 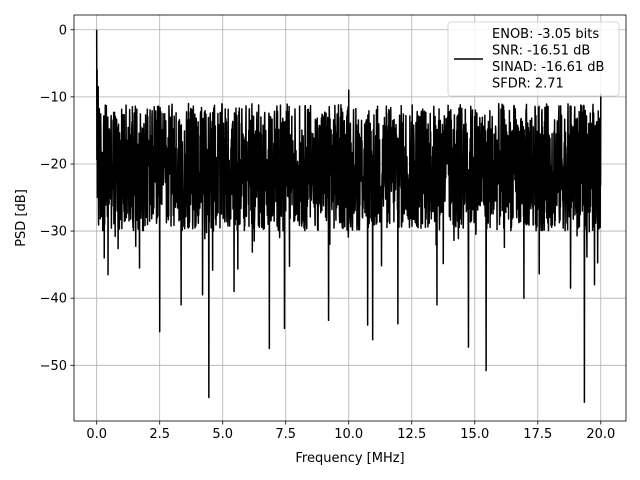 What do you see at coordinates (53, 299) in the screenshot?
I see `y-tick-label: −40` at bounding box center [53, 299].